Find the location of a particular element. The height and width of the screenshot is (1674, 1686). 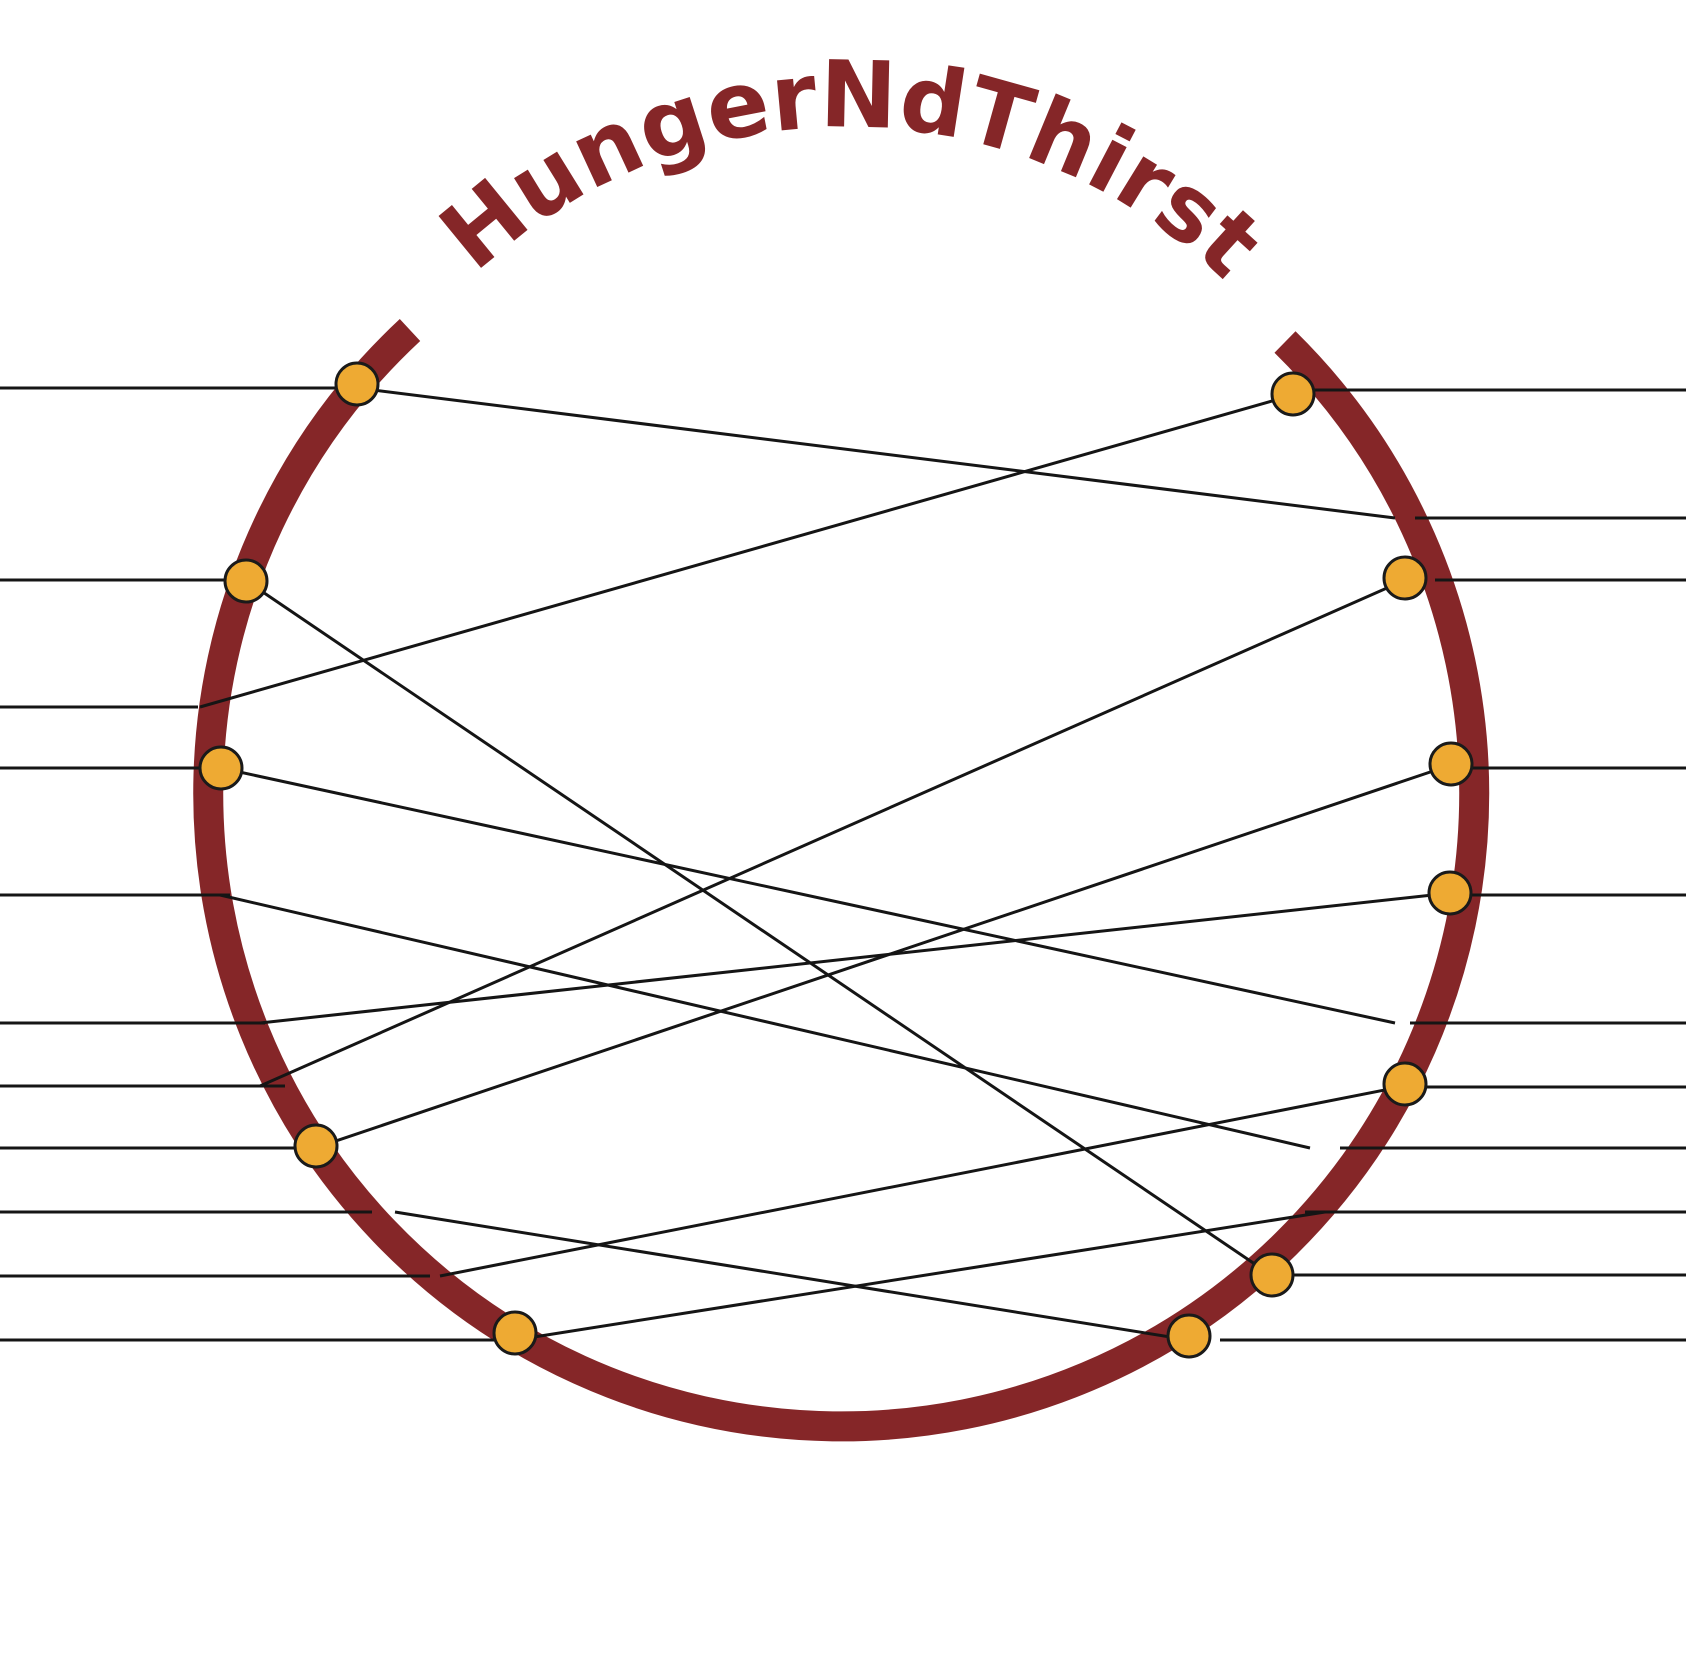

brand-name-text: HungerNdThirst is located at coordinates (852, 169).